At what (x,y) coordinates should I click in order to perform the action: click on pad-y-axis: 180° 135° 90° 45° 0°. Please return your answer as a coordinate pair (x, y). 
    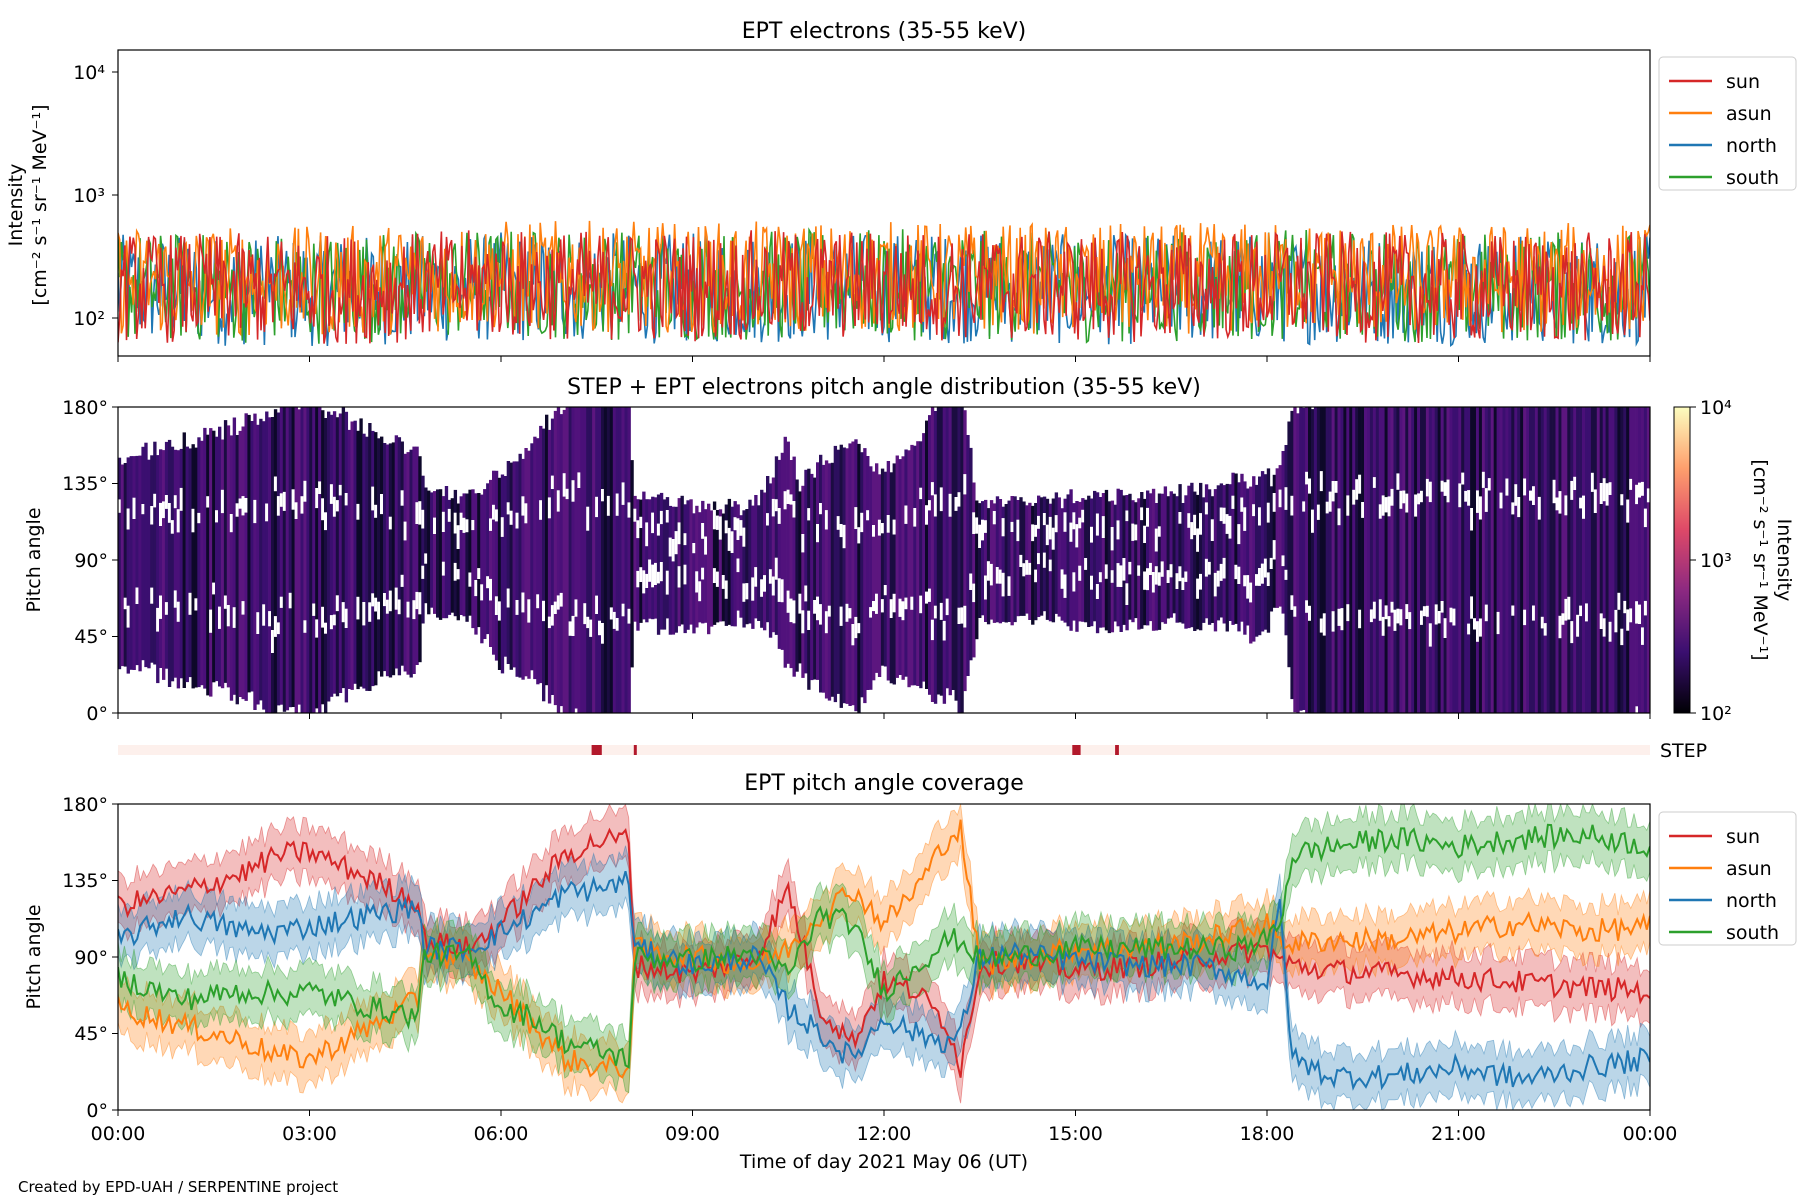
    Looking at the image, I should click on (90, 561).